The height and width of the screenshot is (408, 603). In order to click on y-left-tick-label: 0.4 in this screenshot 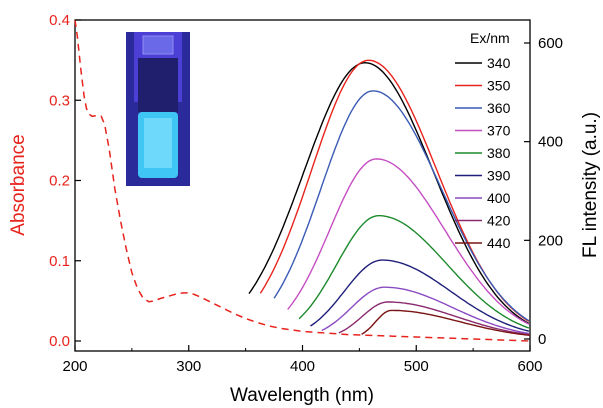, I will do `click(59, 20)`.